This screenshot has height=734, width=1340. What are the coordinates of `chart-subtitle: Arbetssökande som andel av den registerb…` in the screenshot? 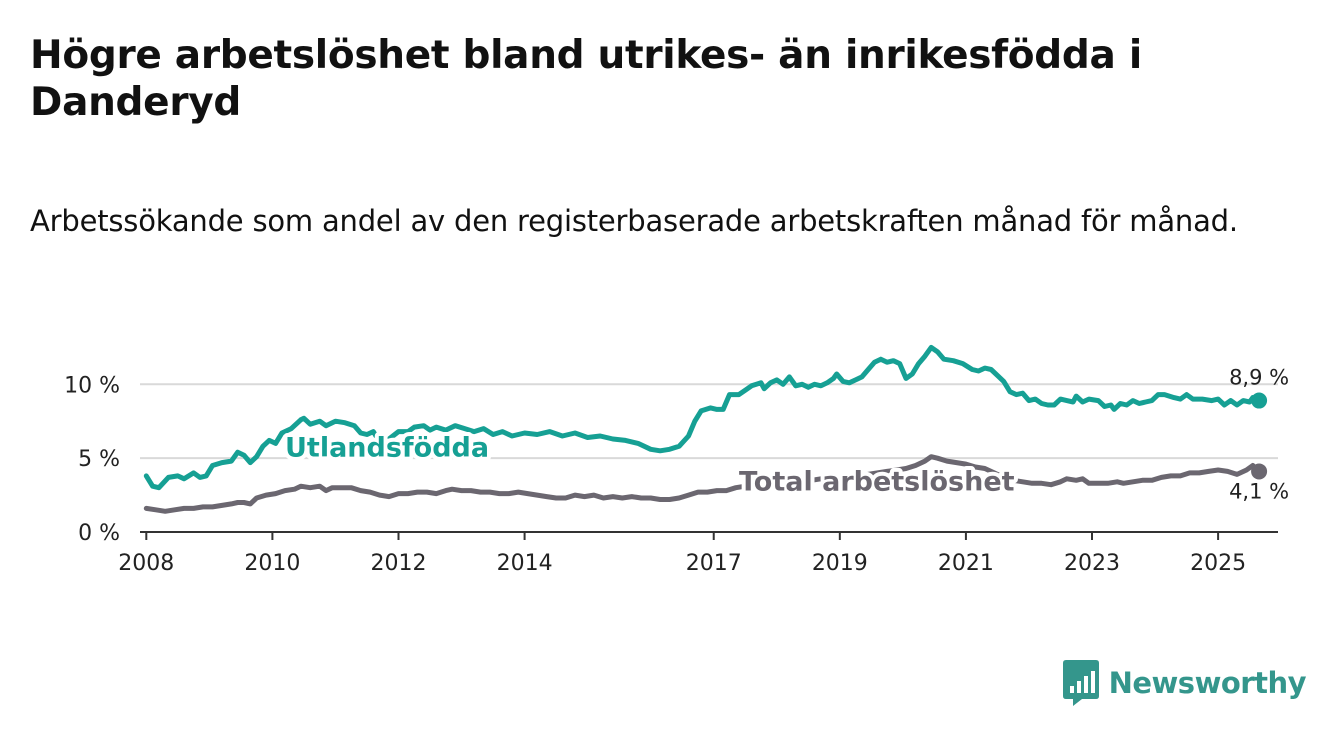 It's located at (634, 221).